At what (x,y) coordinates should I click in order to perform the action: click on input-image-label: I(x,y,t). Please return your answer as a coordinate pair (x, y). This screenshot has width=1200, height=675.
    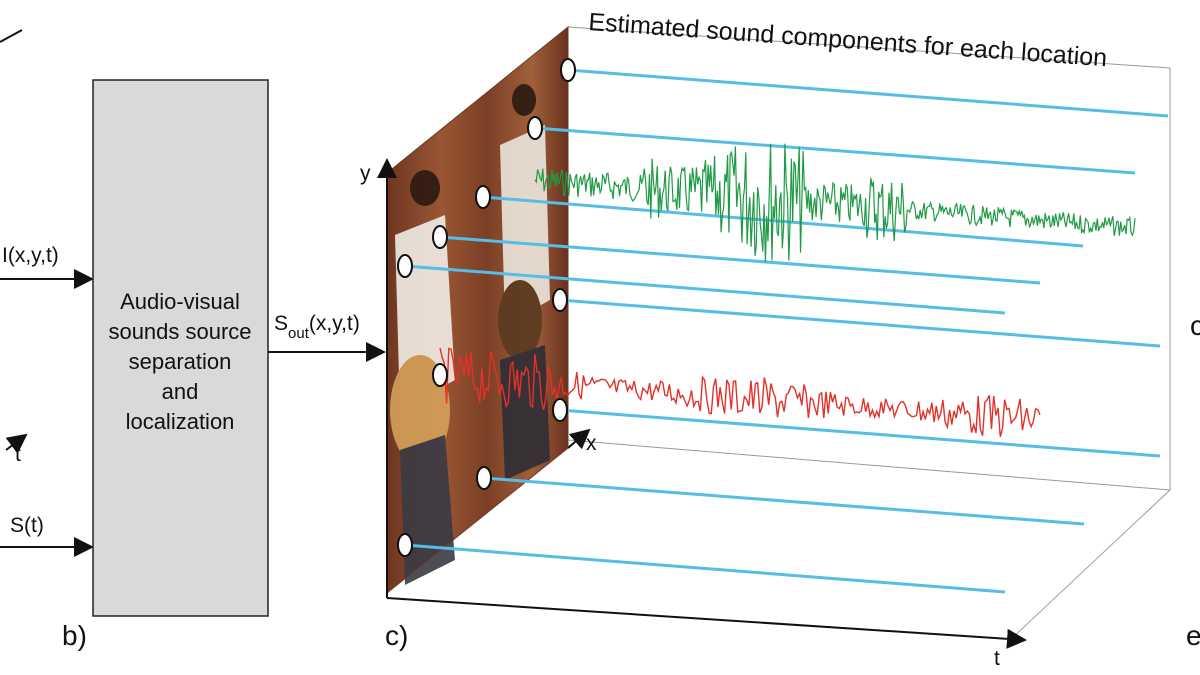
    Looking at the image, I should click on (30, 255).